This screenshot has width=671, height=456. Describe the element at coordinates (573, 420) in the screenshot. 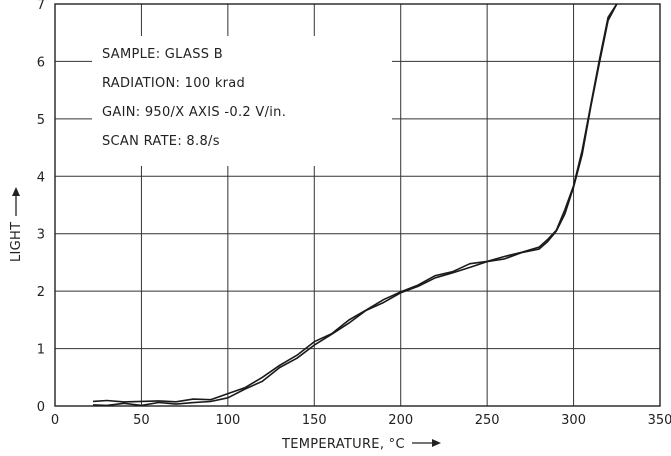

I see `x-tick-label: 300` at that location.